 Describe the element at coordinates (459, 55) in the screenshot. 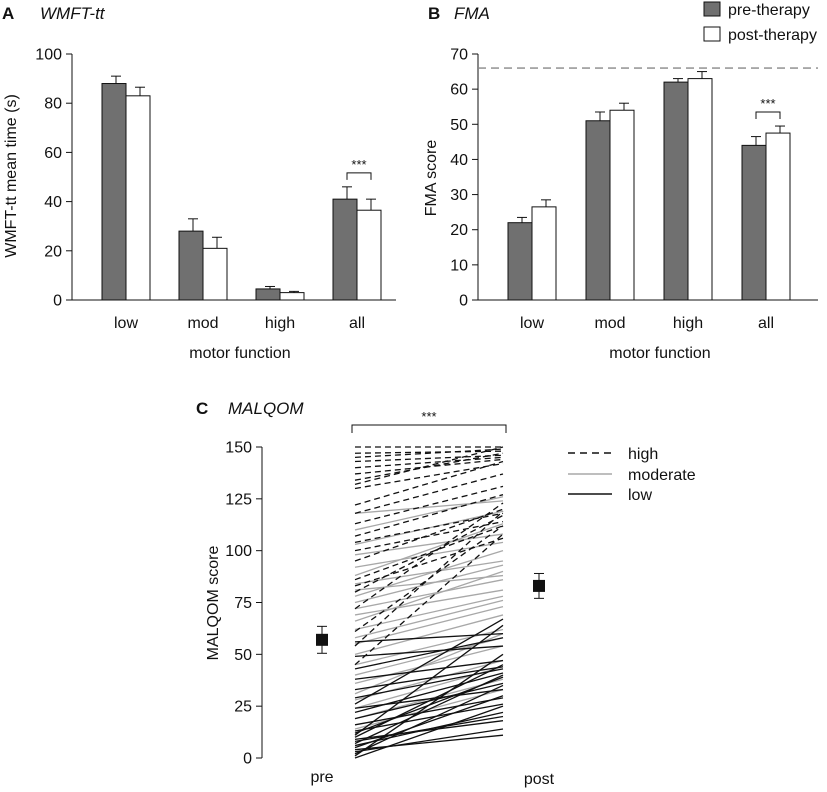

I see `y-tick-label: 70` at that location.